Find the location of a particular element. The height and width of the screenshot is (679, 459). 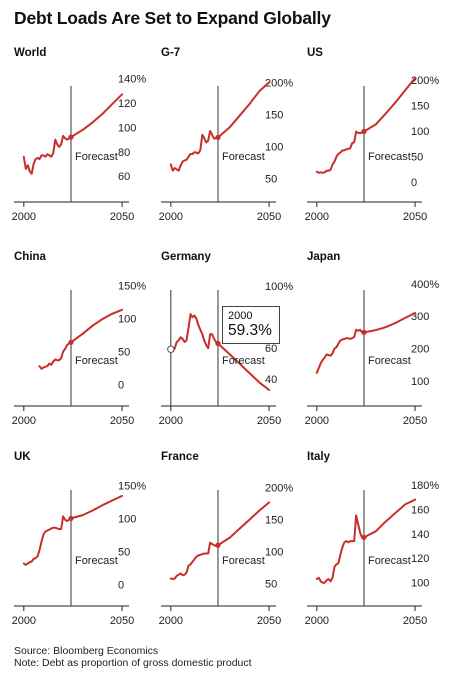

panel-us: US 200% 150 100 50 0 2000 2050 Forecast is located at coordinates (372, 135).